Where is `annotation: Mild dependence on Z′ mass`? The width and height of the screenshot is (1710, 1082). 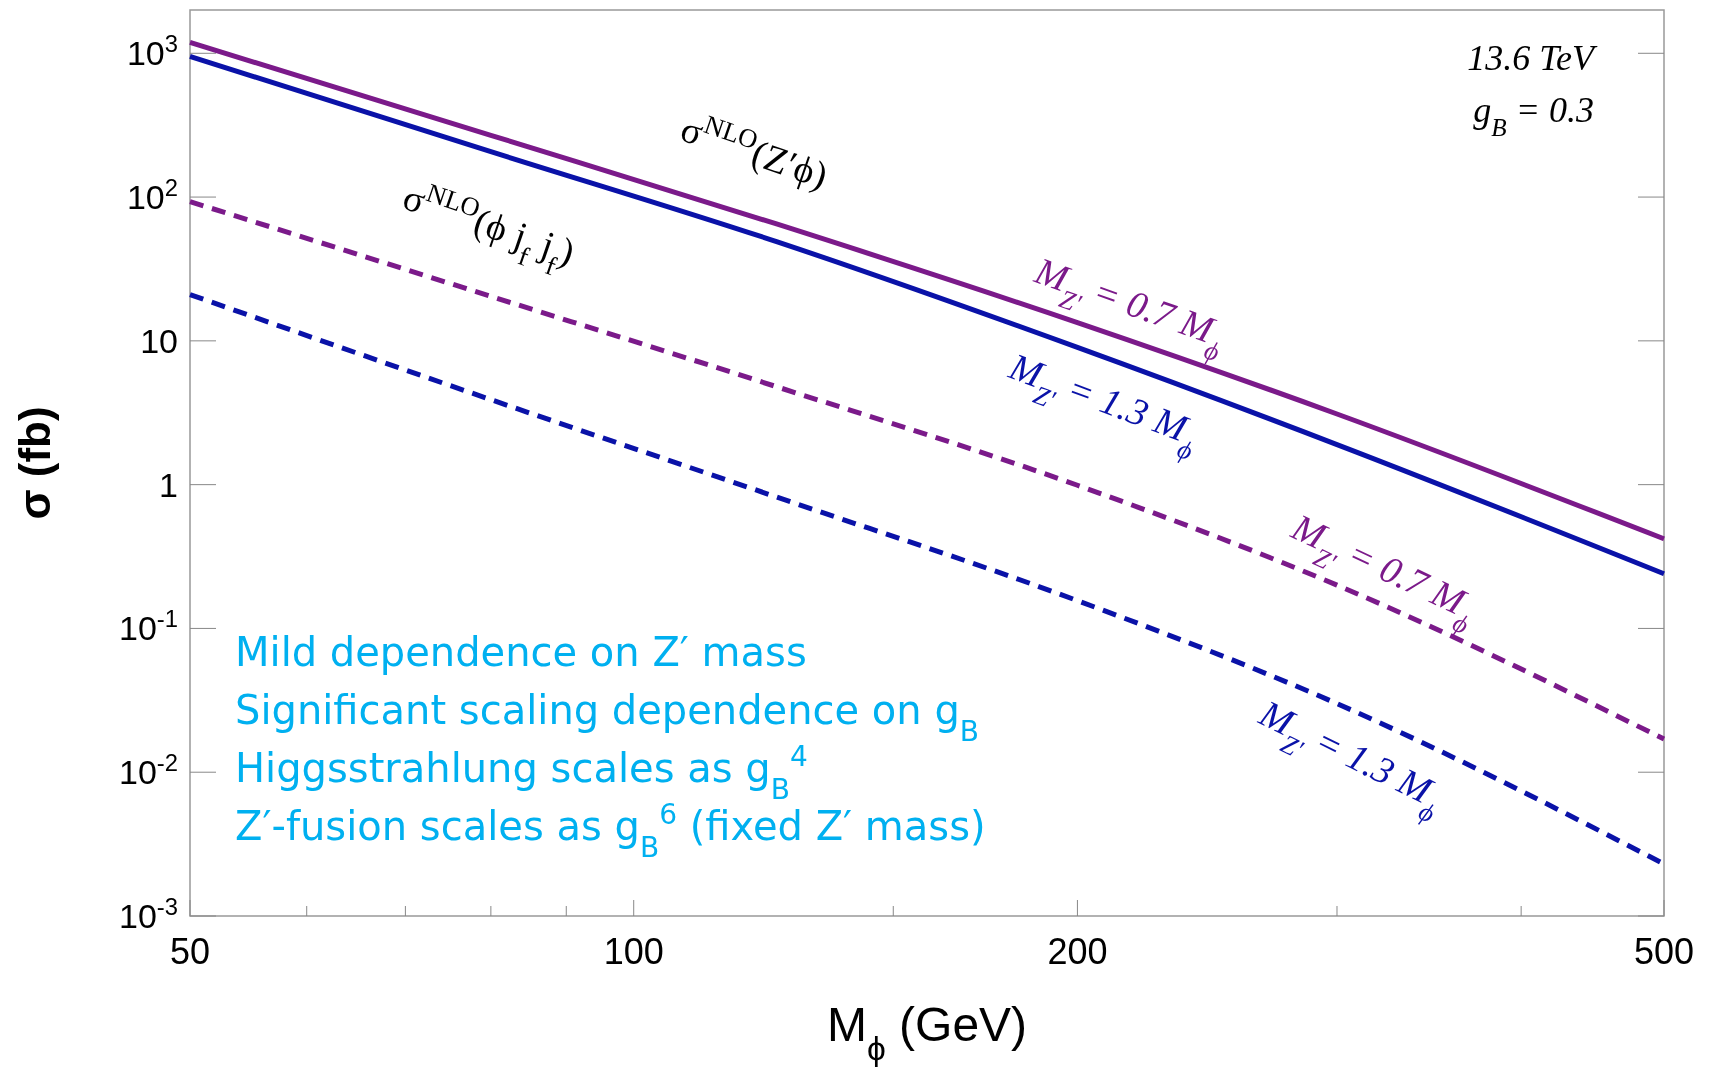
annotation: Mild dependence on Z′ mass is located at coordinates (521, 652).